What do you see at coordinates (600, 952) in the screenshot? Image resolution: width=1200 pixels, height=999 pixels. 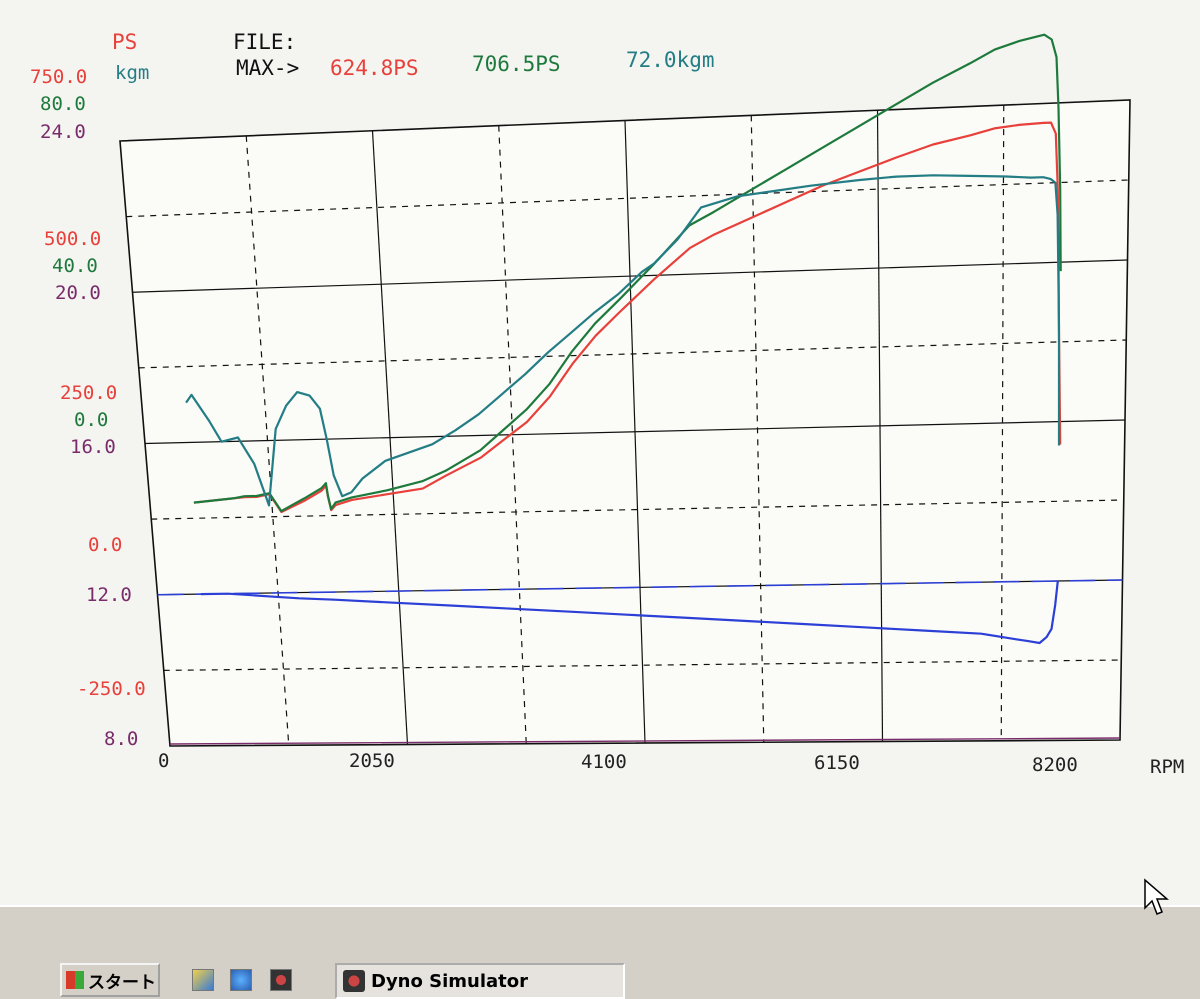 I see `taskbar: スタート Dyno Simulator` at bounding box center [600, 952].